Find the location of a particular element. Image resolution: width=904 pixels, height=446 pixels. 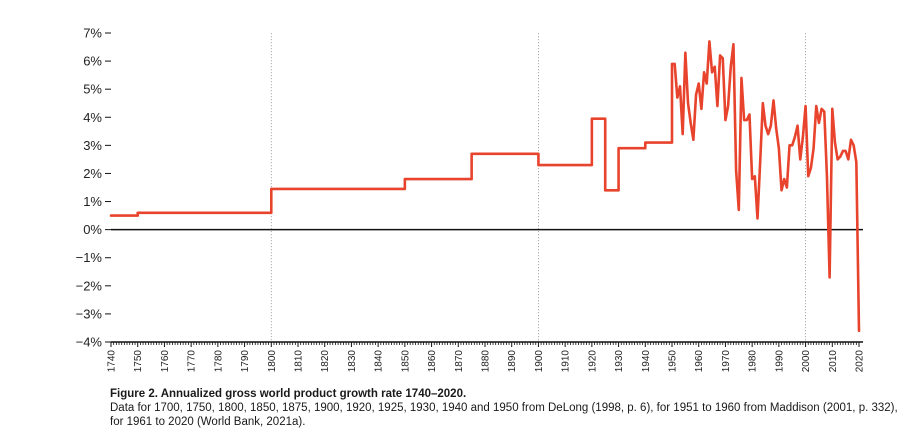

x-tick-label: 1800 is located at coordinates (272, 361).